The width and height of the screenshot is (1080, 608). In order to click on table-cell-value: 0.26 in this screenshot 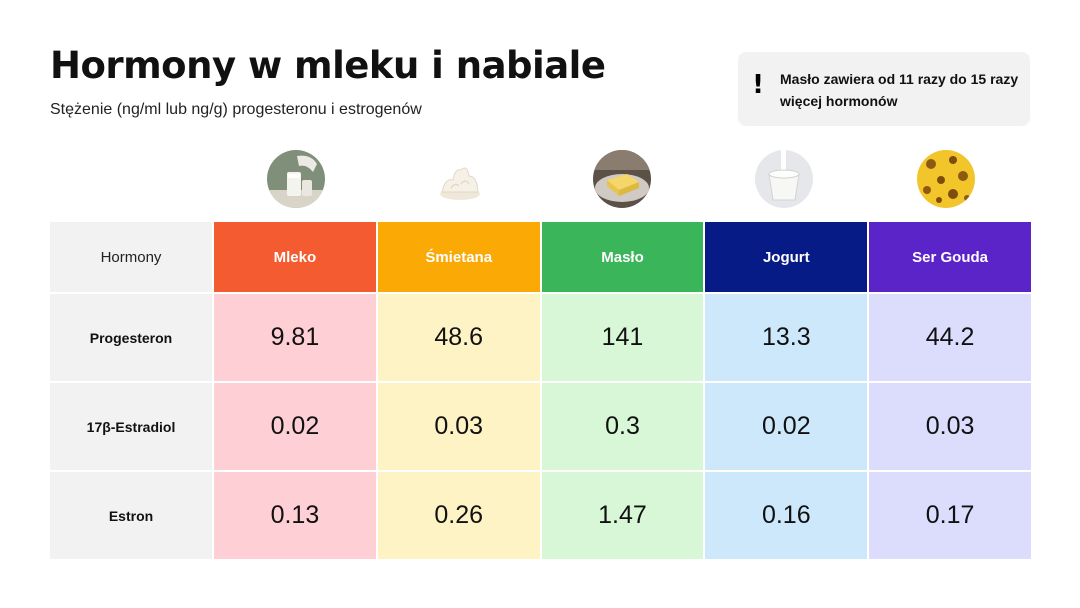, I will do `click(458, 515)`.